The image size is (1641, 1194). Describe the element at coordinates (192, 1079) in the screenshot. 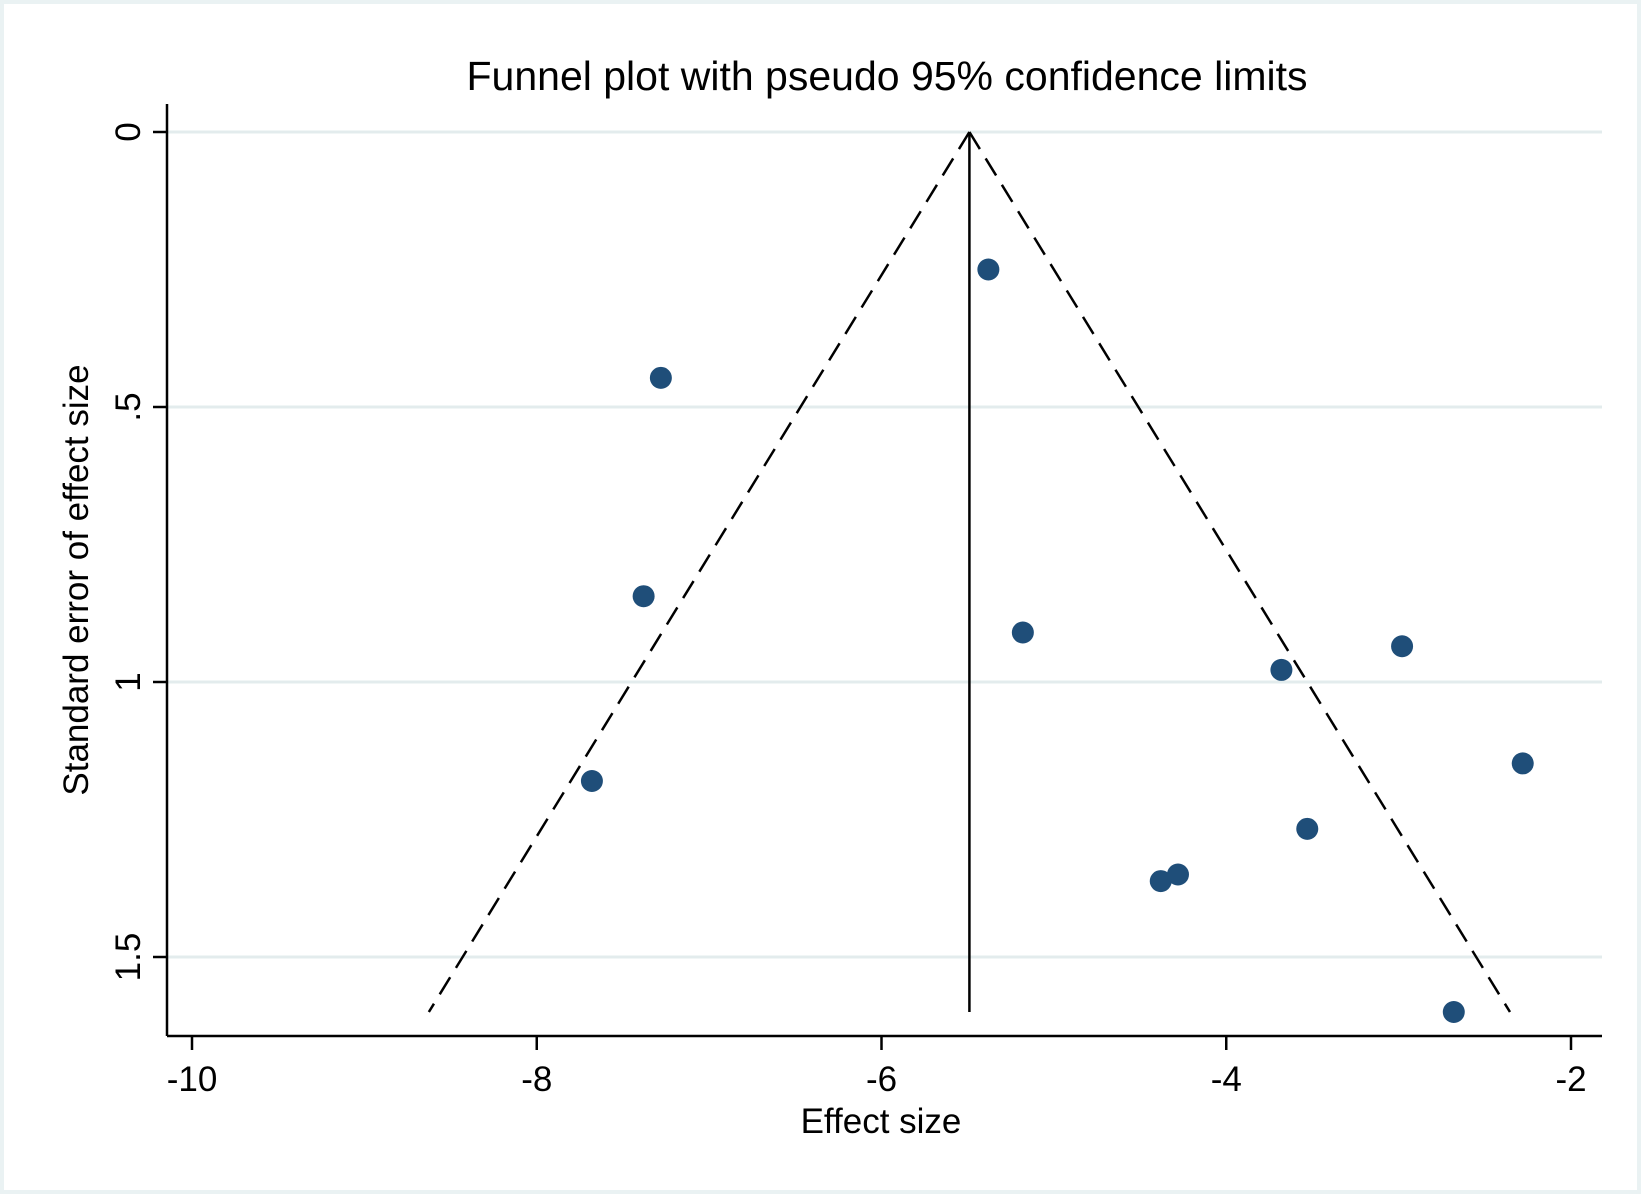

I see `x-tick-label-0: -10` at that location.